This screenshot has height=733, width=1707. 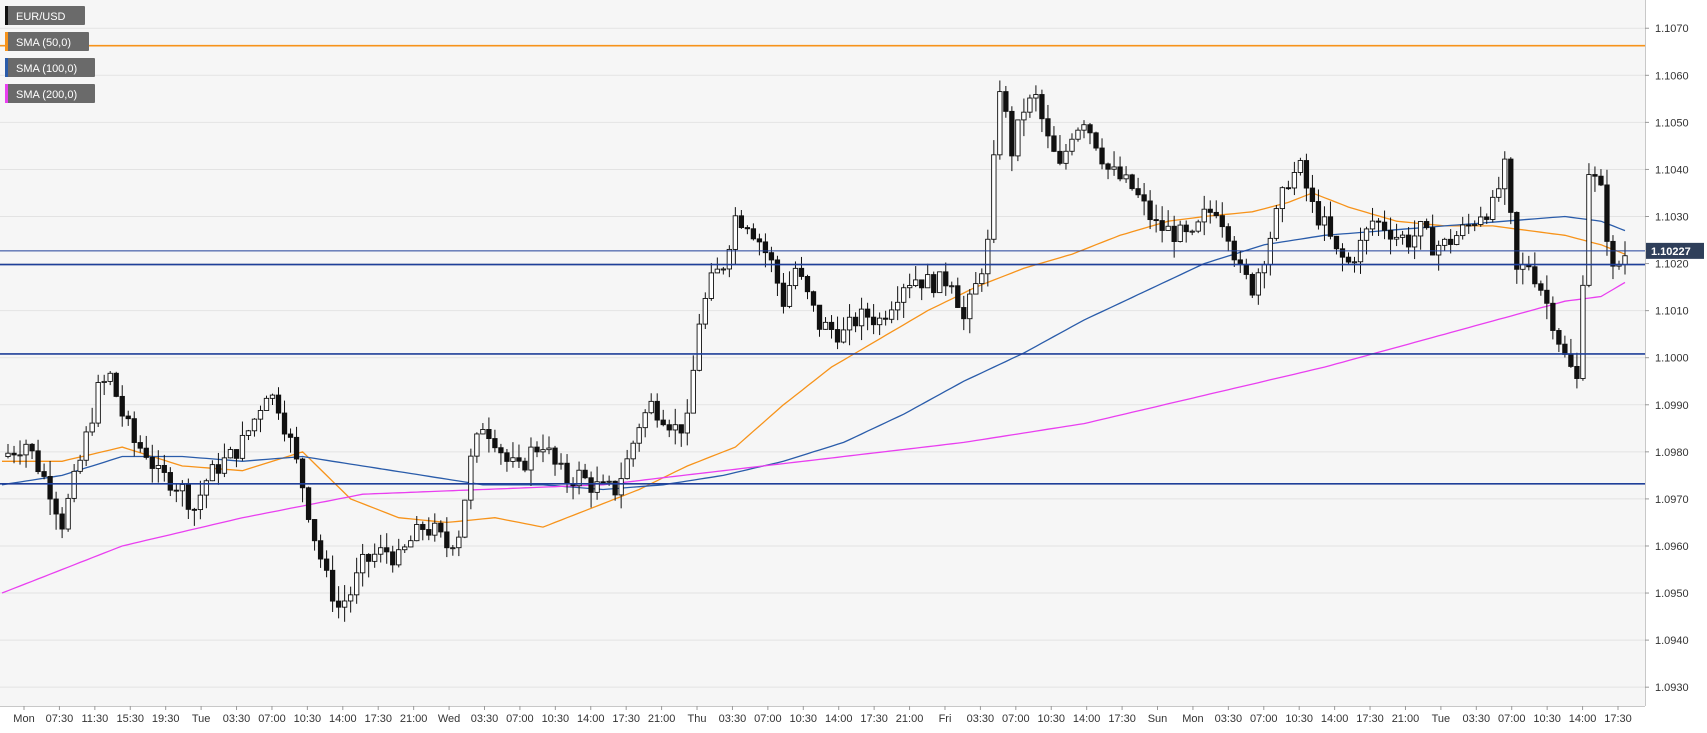 I want to click on y-tick-label: 1.1070, so click(x=1672, y=29).